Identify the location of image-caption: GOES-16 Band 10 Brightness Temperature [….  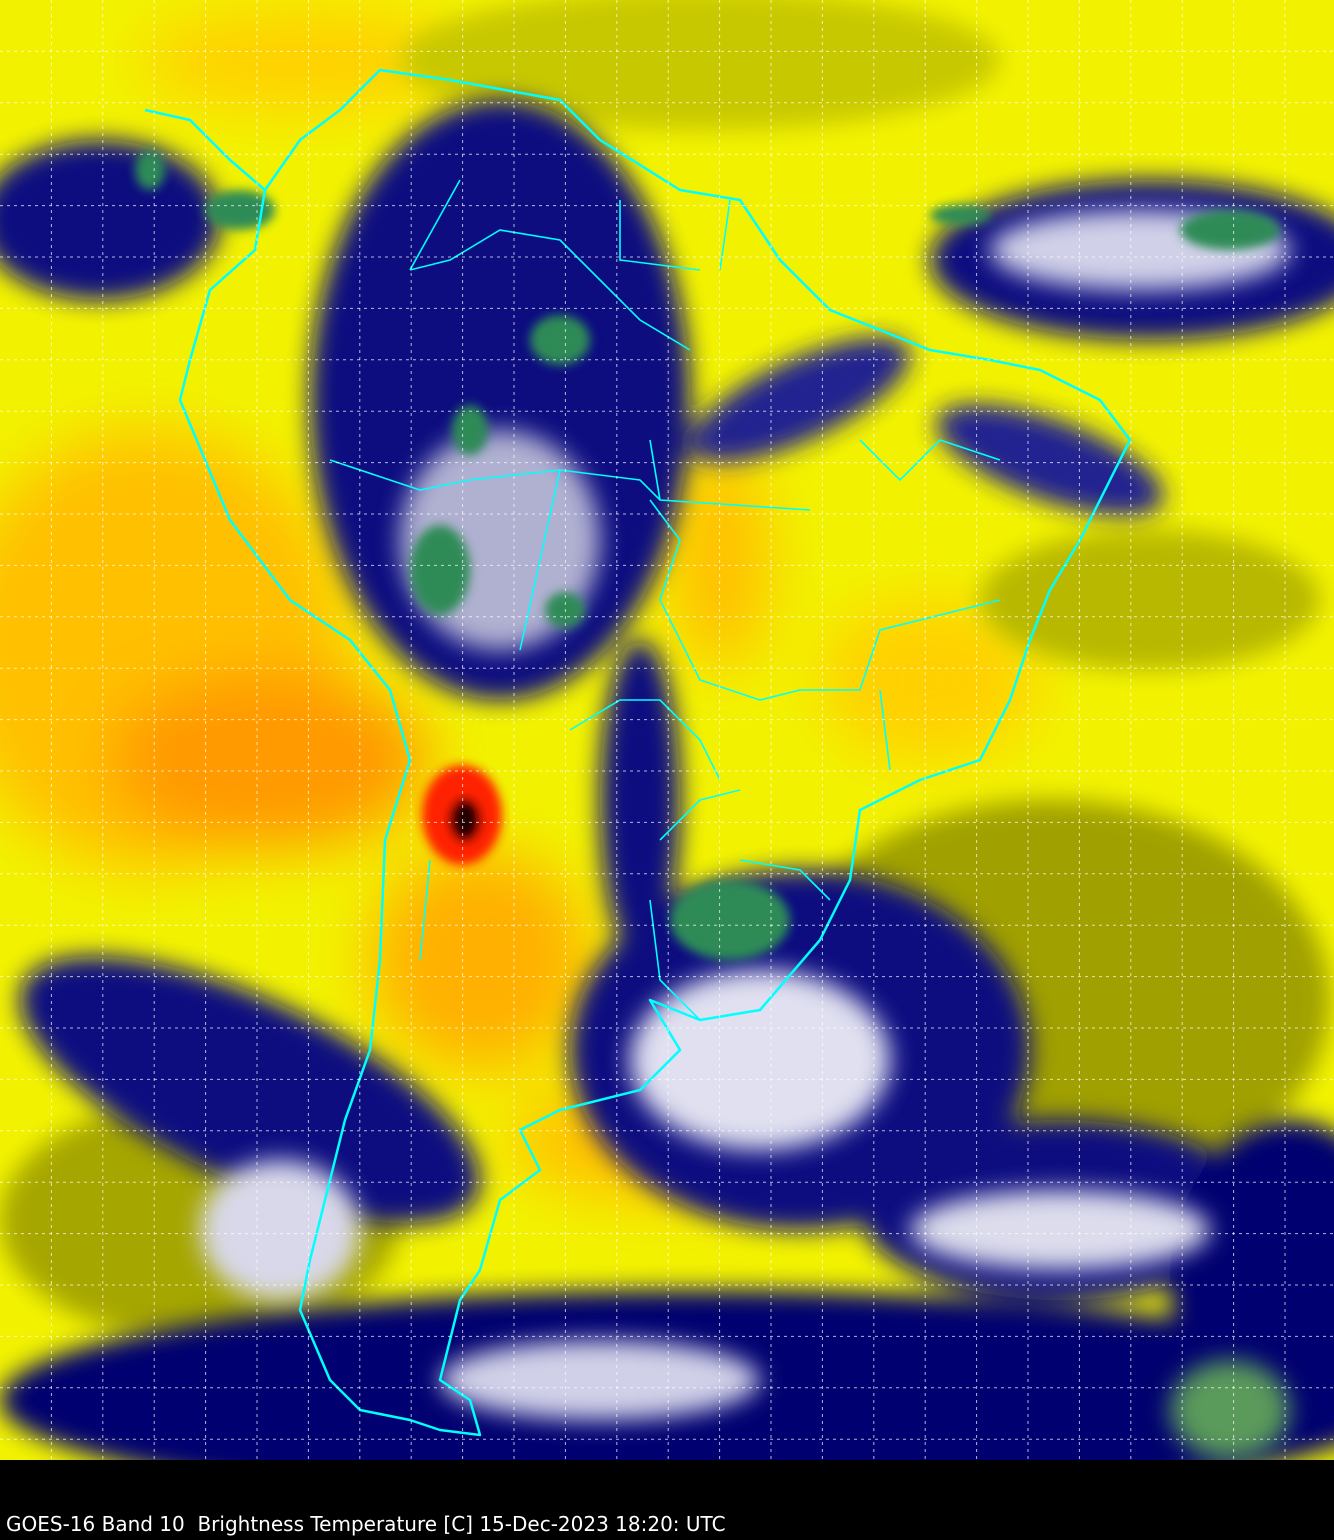
(366, 1524).